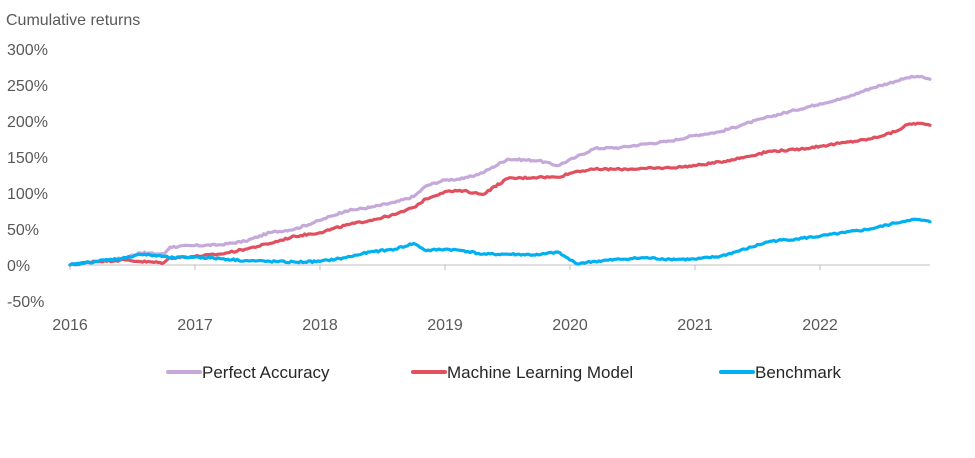  Describe the element at coordinates (27, 50) in the screenshot. I see `y-tick-label: 300%` at that location.